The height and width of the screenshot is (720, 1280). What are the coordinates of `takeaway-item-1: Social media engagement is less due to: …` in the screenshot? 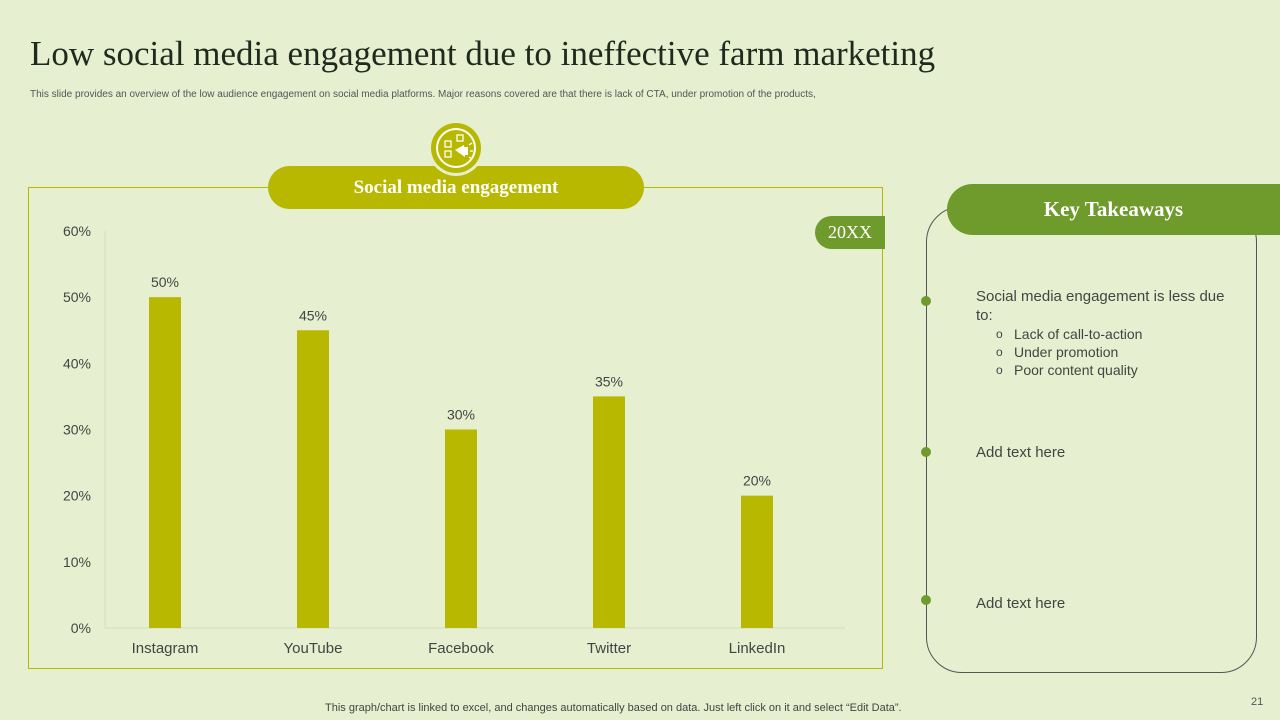 It's located at (1101, 333).